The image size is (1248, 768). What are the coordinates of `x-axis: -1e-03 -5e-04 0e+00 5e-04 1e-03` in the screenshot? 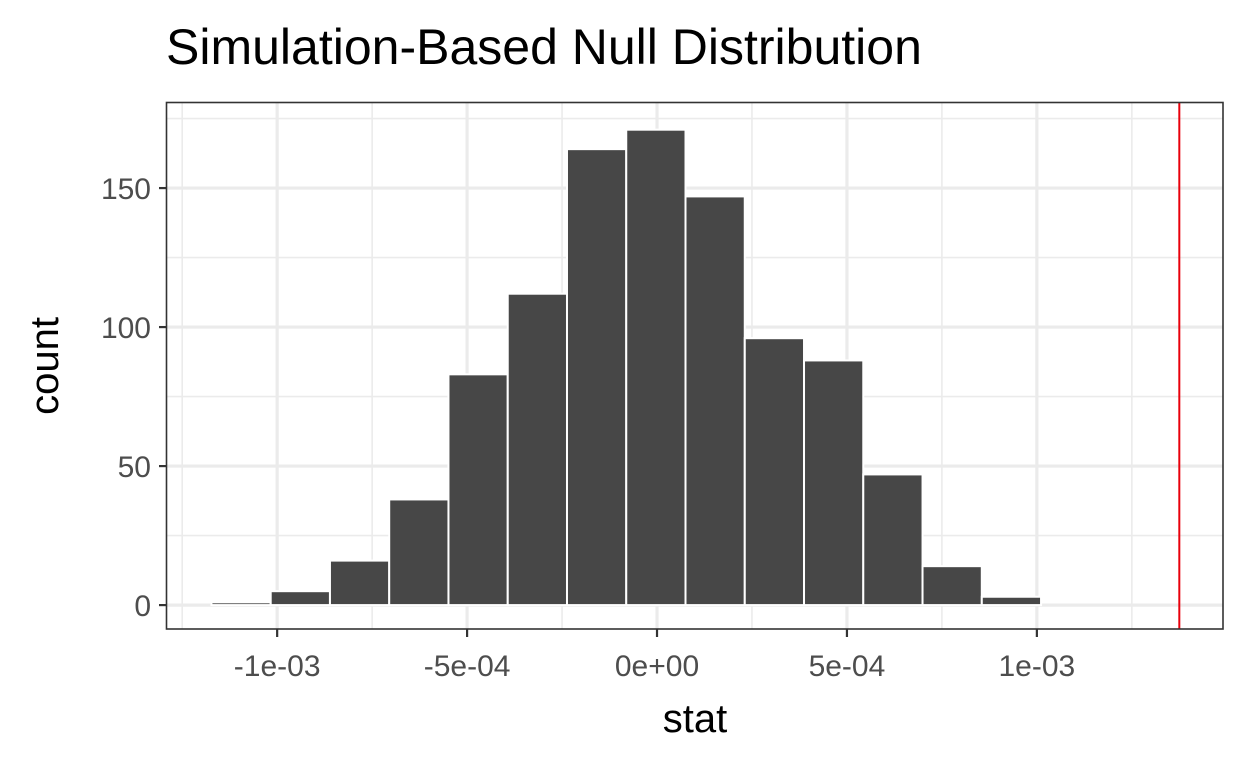 It's located at (654, 656).